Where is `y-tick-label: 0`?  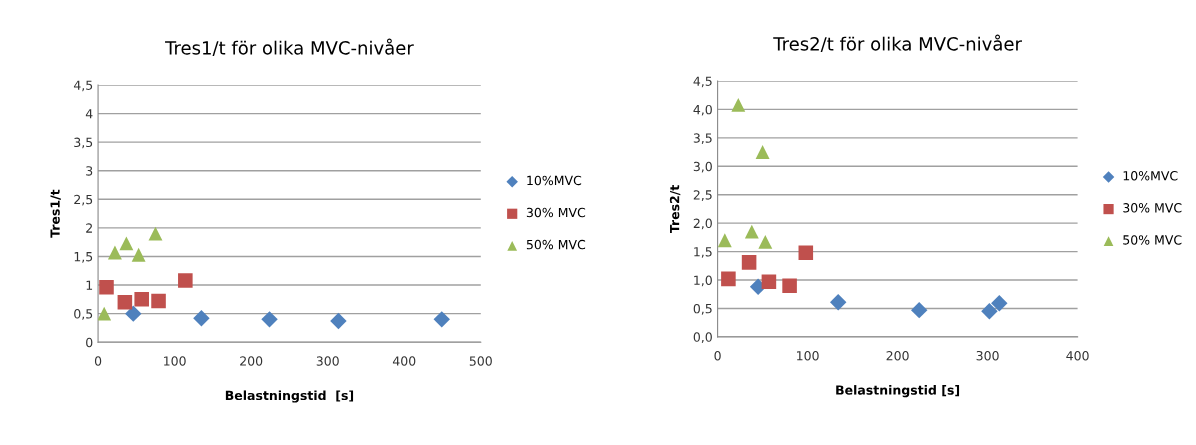 y-tick-label: 0 is located at coordinates (89, 342).